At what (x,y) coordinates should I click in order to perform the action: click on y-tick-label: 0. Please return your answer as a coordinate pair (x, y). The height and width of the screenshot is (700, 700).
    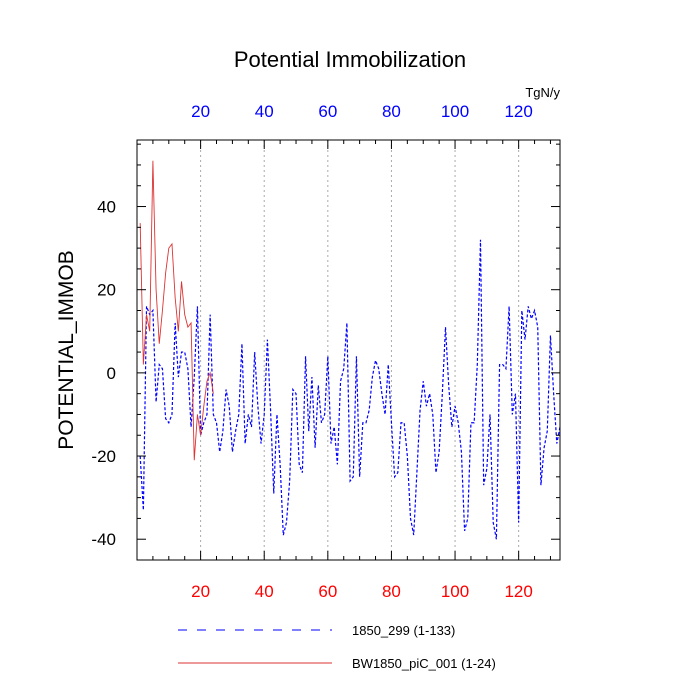
    Looking at the image, I should click on (111, 373).